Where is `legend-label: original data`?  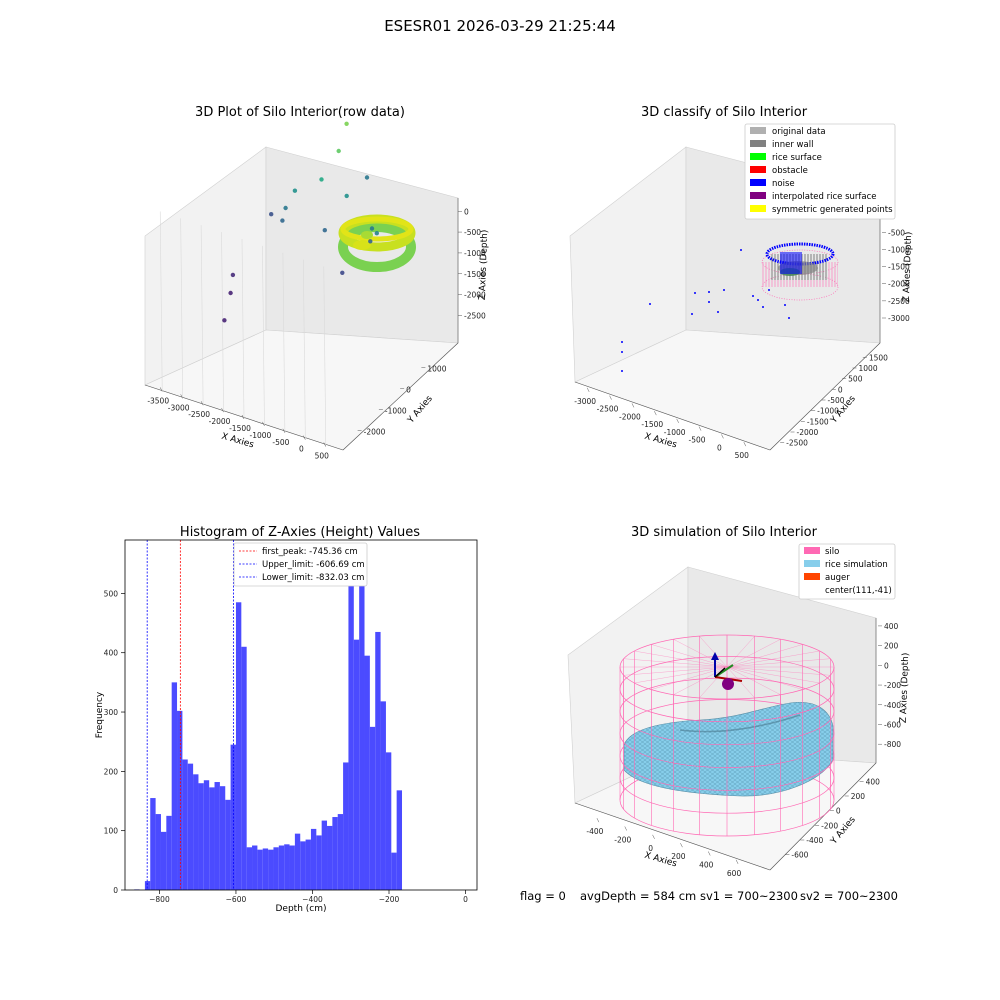 legend-label: original data is located at coordinates (799, 132).